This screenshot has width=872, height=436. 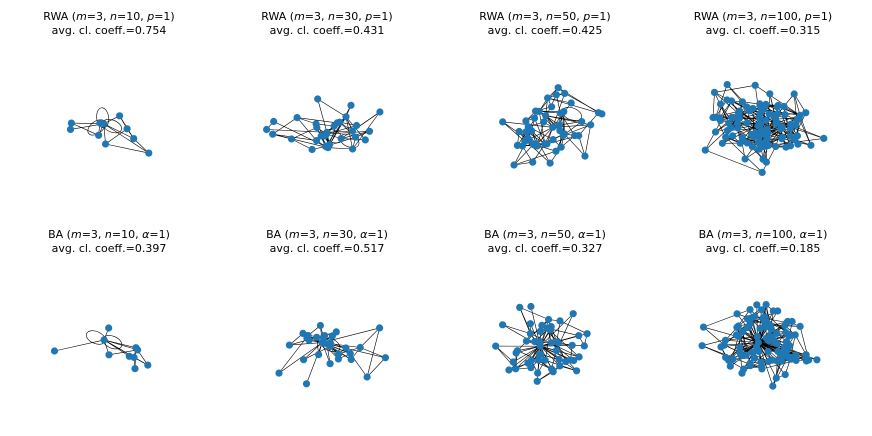 What do you see at coordinates (327, 234) in the screenshot?
I see `panel-title: BA (m=3, n=30, α=1)` at bounding box center [327, 234].